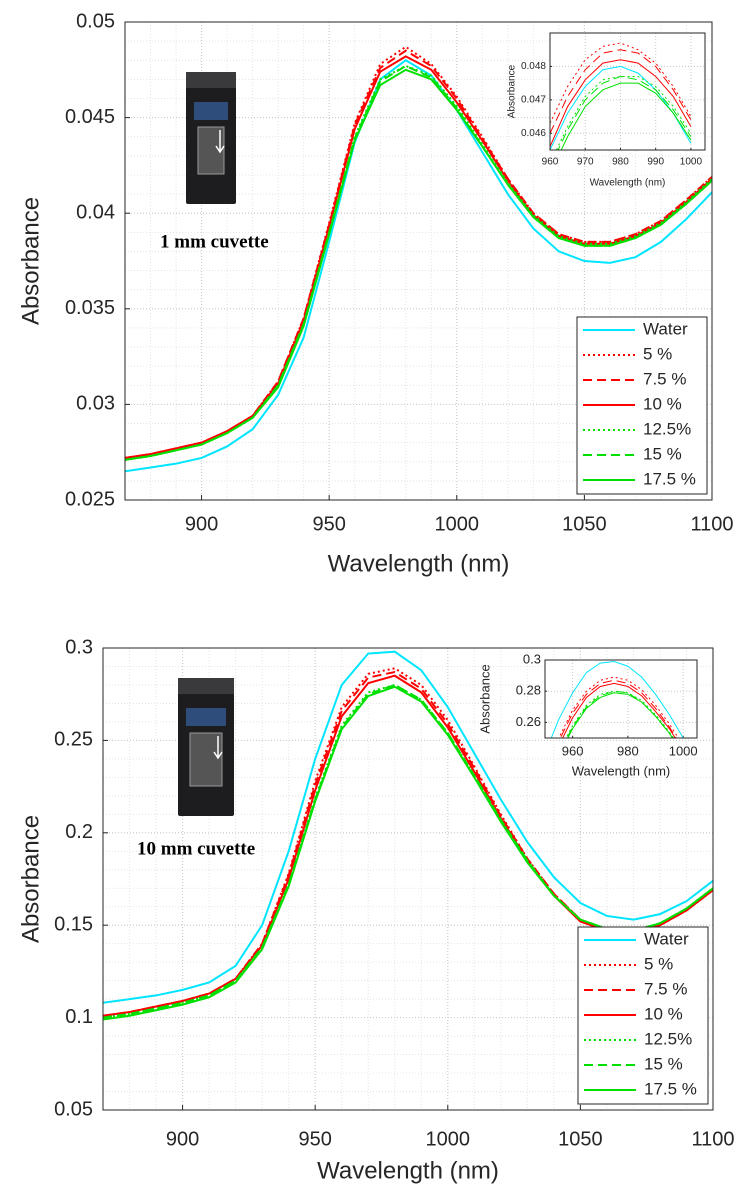  Describe the element at coordinates (95, 212) in the screenshot. I see `y-tick-label: 0.04` at that location.